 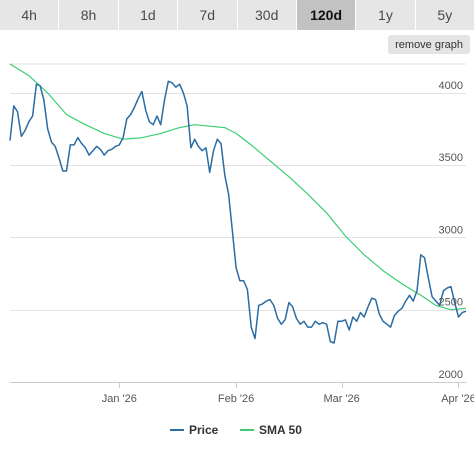 I want to click on x-tick-label: Mar '26, so click(x=341, y=399).